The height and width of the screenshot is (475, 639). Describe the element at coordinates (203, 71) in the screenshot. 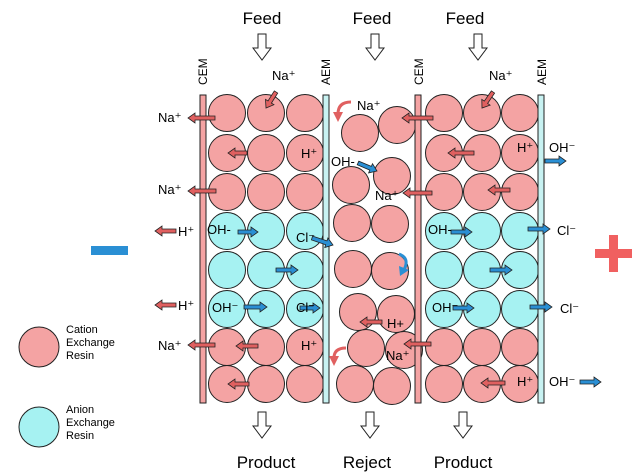

I see `membrane-label: CEM` at that location.